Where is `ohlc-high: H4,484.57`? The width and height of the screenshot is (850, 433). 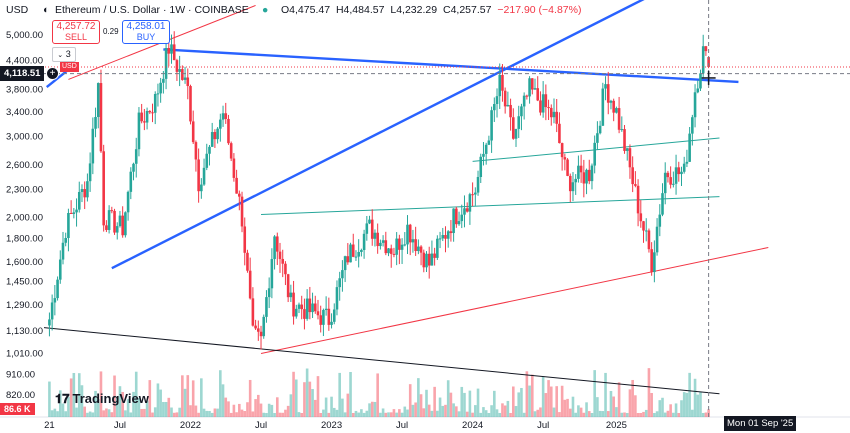 ohlc-high: H4,484.57 is located at coordinates (360, 10).